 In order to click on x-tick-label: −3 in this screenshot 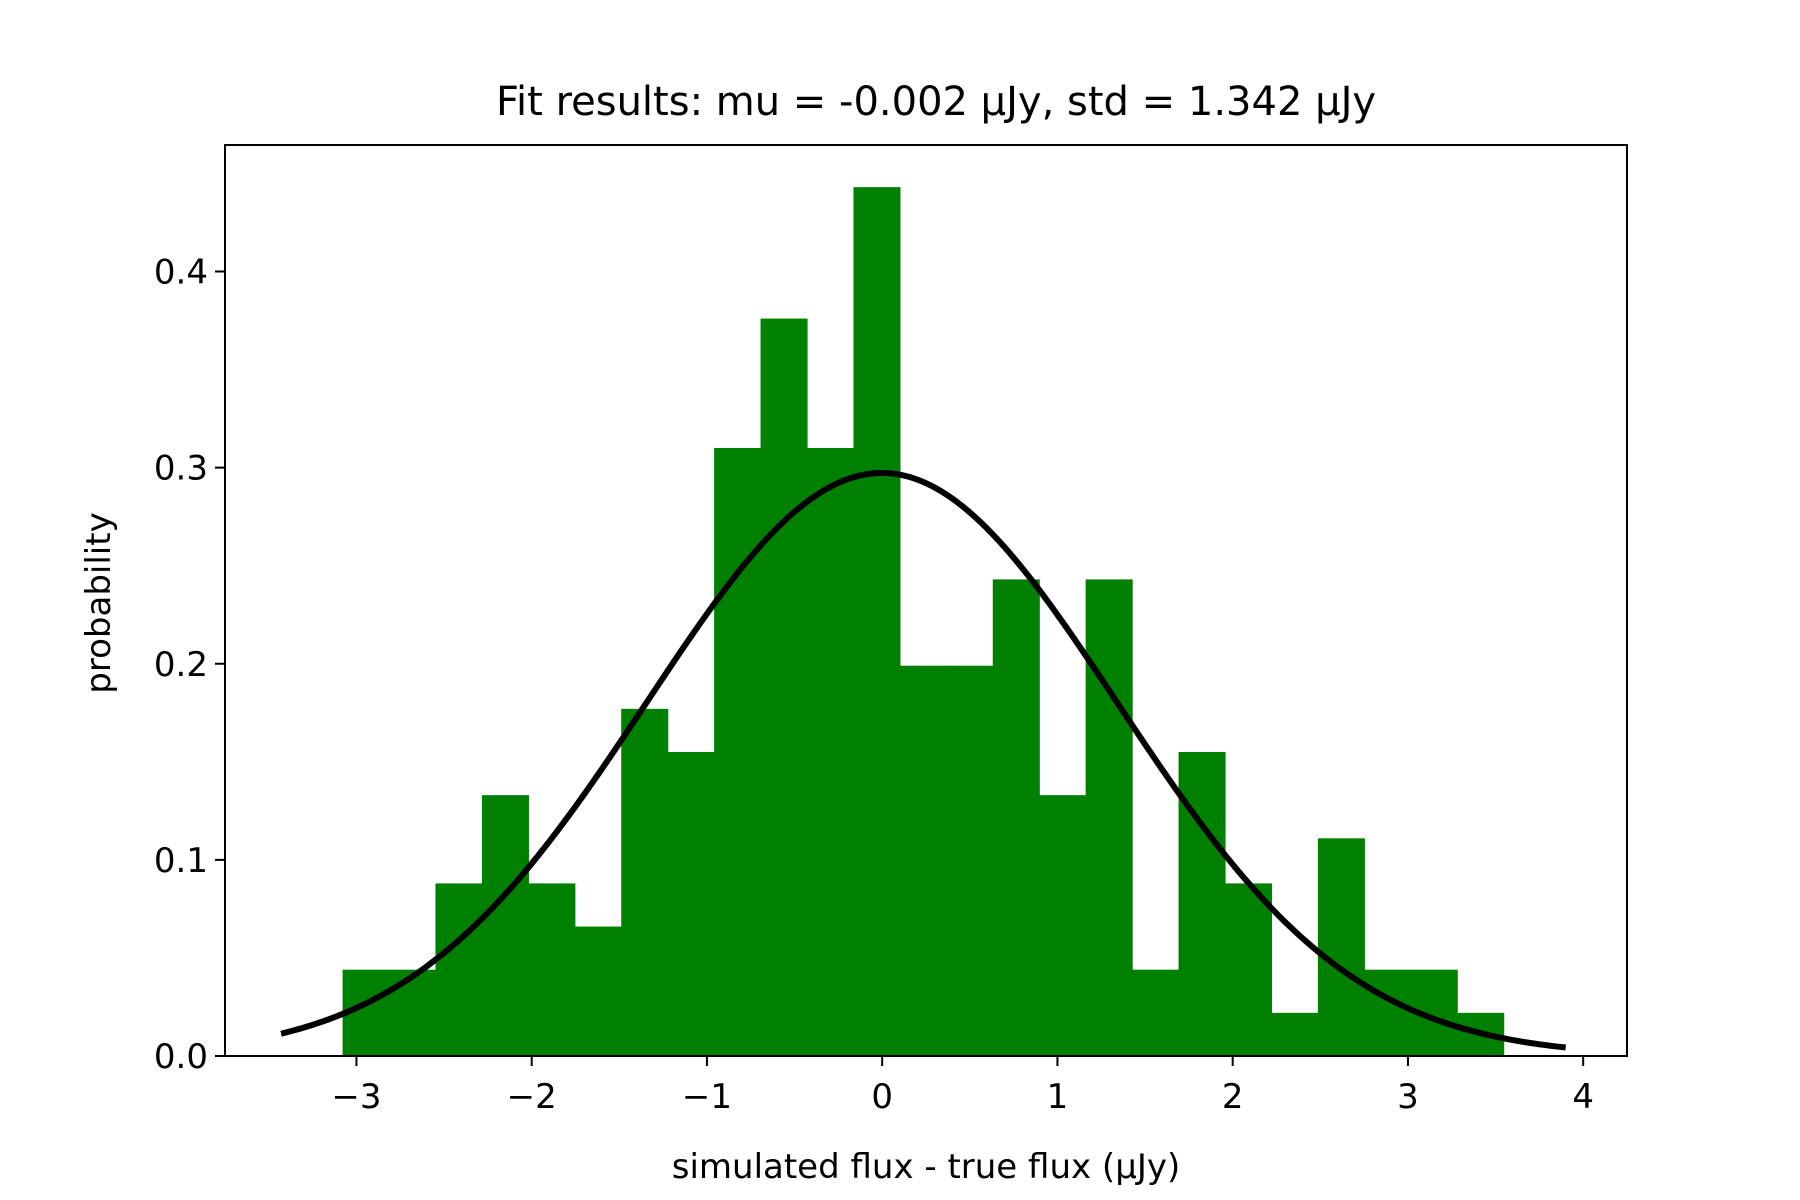, I will do `click(356, 1097)`.